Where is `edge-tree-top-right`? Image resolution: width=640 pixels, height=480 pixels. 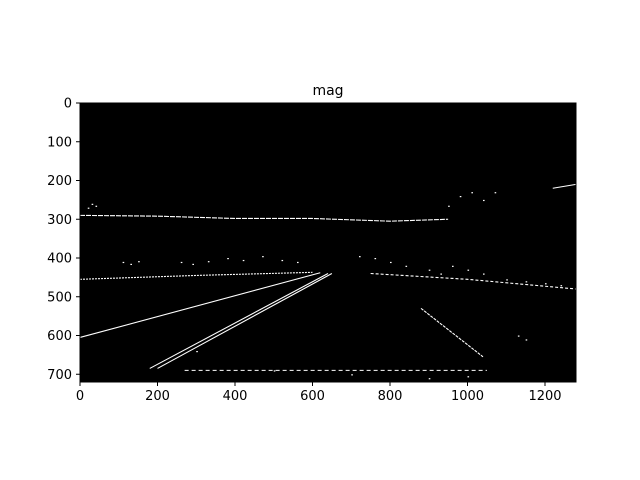
edge-tree-top-right is located at coordinates (564, 186).